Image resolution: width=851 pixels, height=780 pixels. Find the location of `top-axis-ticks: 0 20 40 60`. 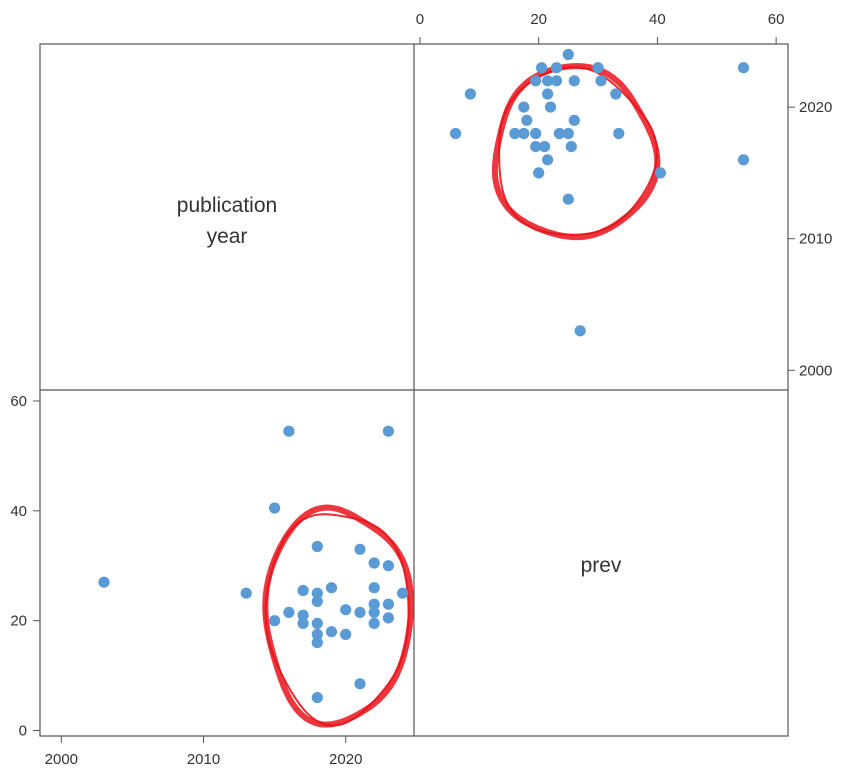

top-axis-ticks: 0 20 40 60 is located at coordinates (600, 27).